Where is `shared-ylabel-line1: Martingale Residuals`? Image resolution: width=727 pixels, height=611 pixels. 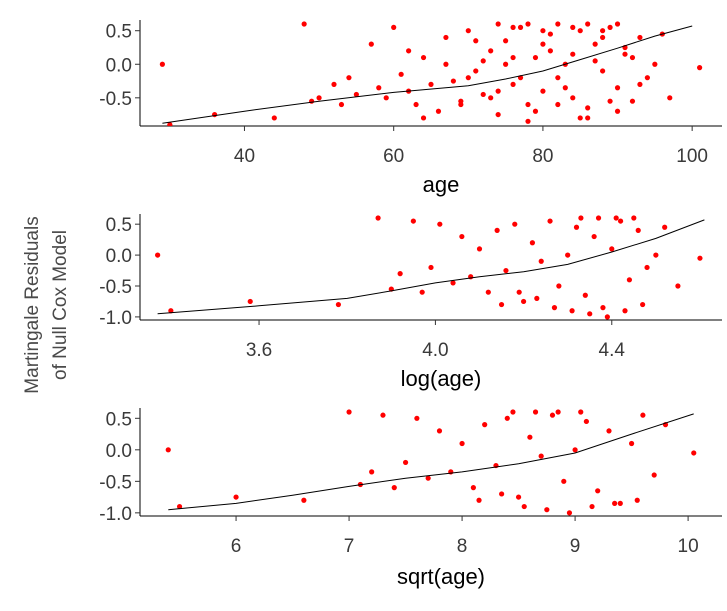
shared-ylabel-line1: Martingale Residuals is located at coordinates (32, 304).